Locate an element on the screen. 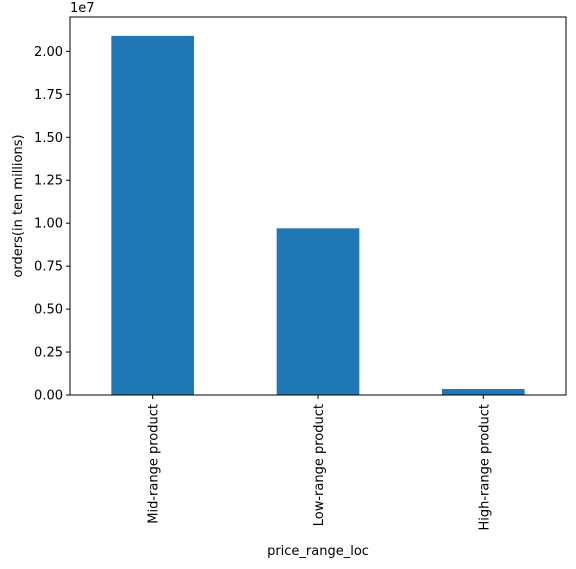  y-axis-label: orders(in ten millions) is located at coordinates (18, 205).